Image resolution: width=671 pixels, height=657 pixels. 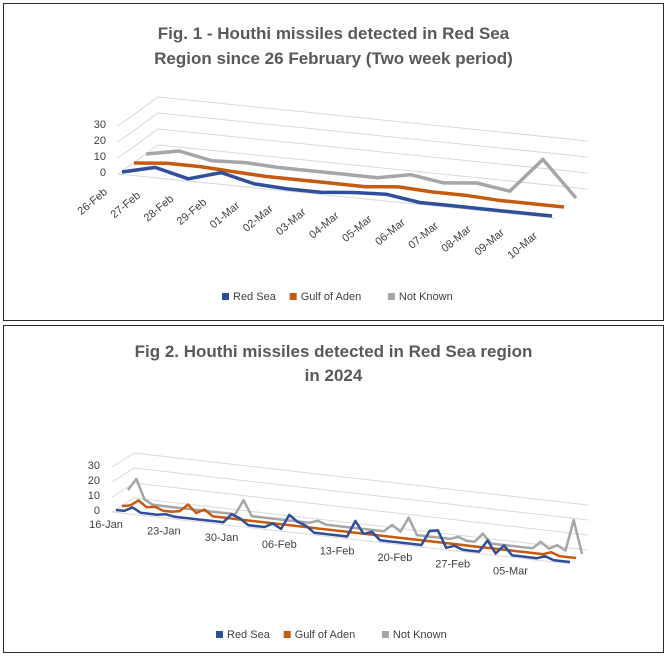 What do you see at coordinates (164, 532) in the screenshot?
I see `x-tick-label: 23-Jan` at bounding box center [164, 532].